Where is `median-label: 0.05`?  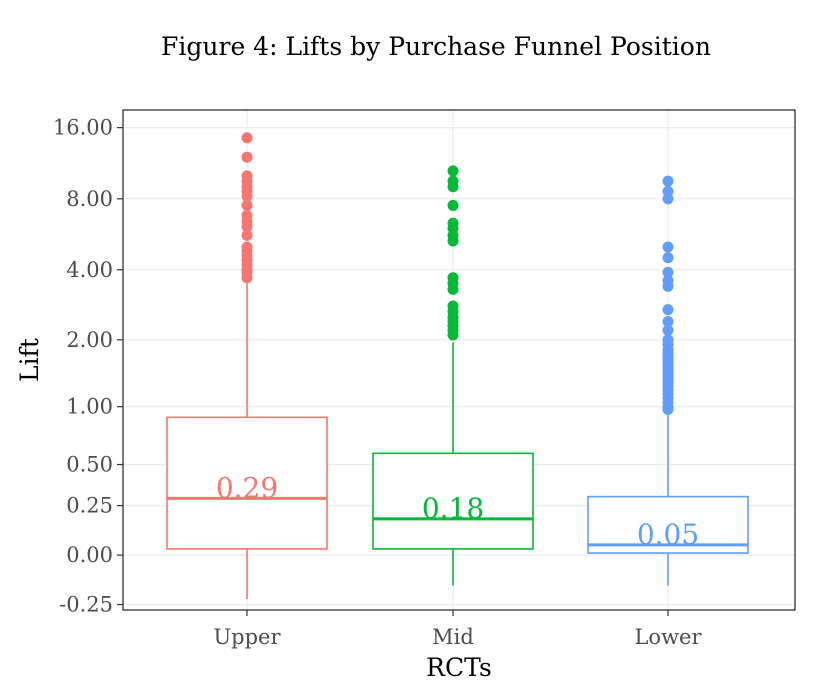 median-label: 0.05 is located at coordinates (668, 534).